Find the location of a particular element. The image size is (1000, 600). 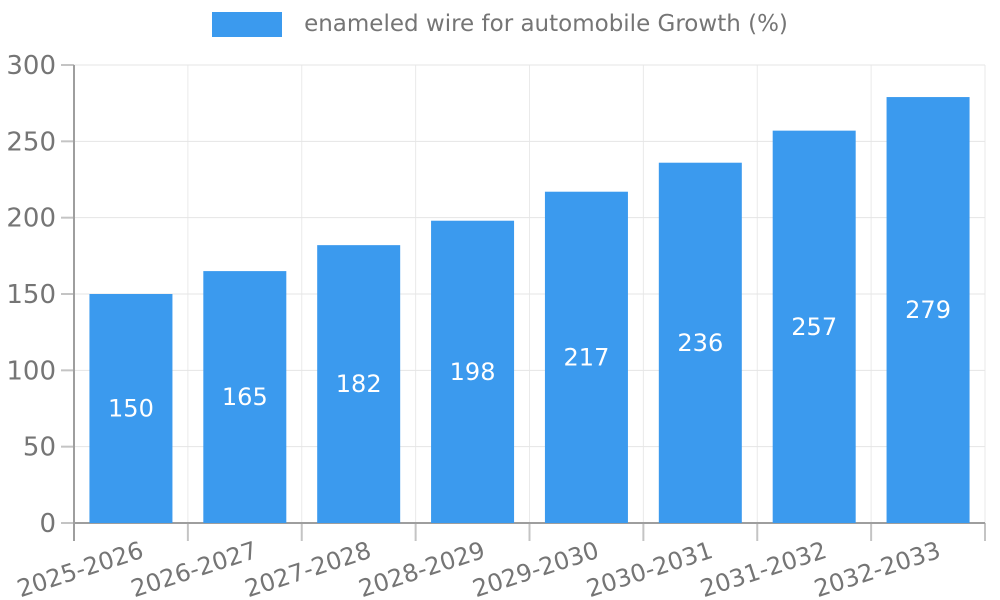

x-tick-label: 2031-2032 is located at coordinates (763, 568).